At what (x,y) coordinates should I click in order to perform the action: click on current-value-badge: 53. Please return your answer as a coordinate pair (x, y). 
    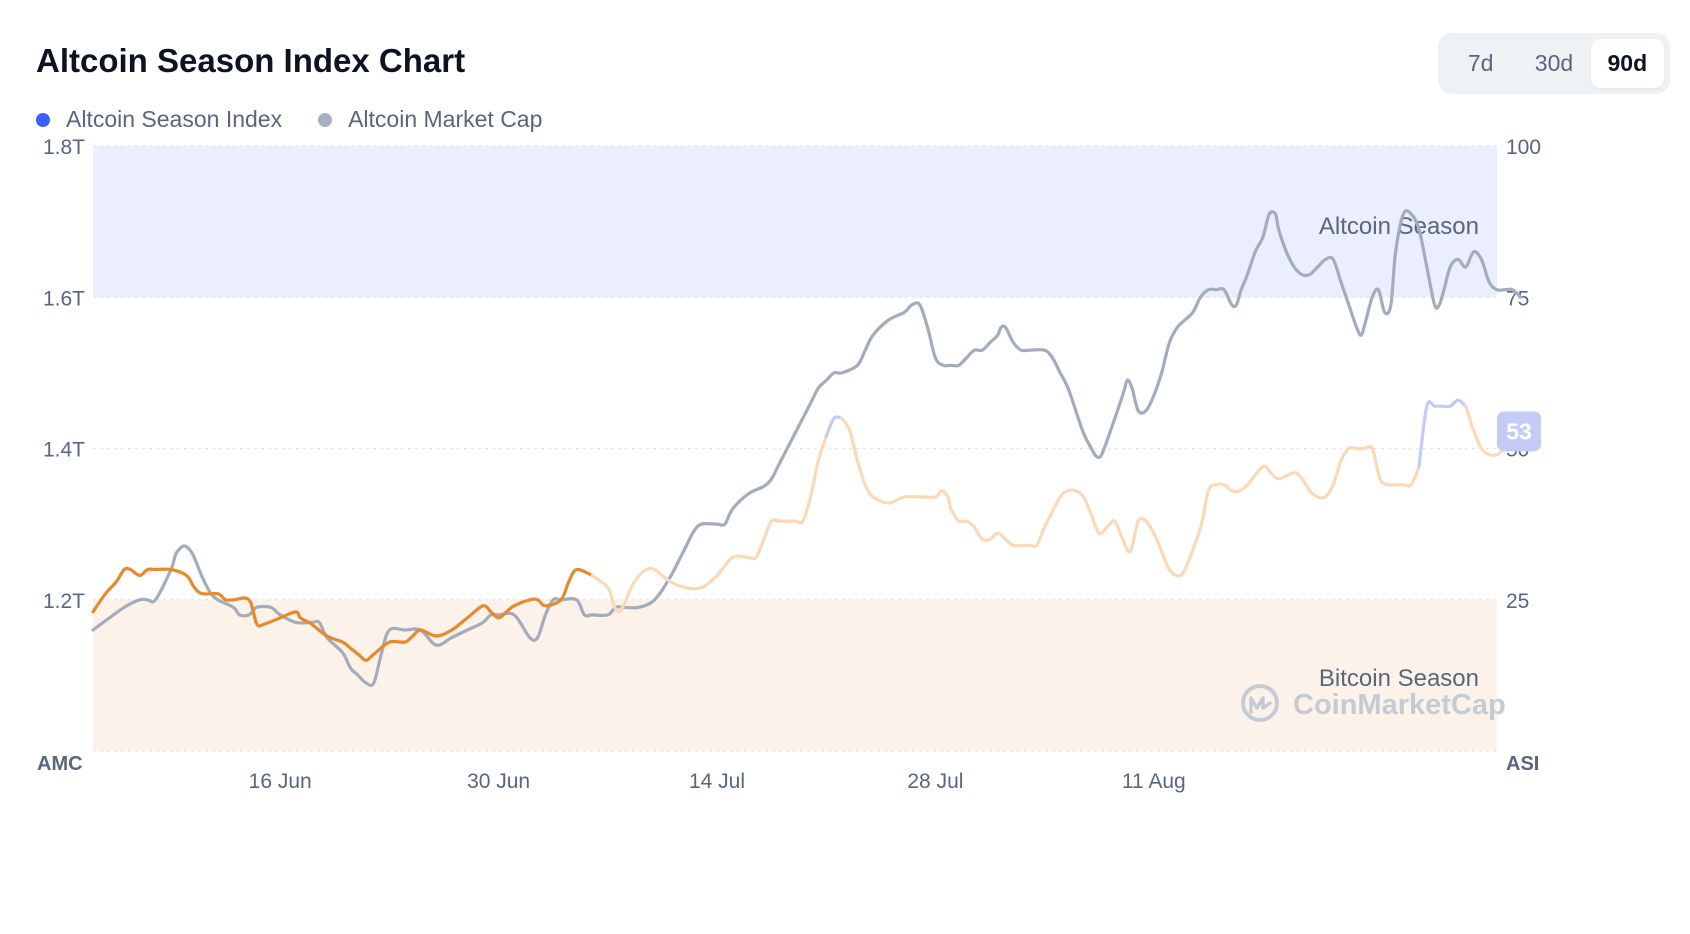
    Looking at the image, I should click on (1519, 431).